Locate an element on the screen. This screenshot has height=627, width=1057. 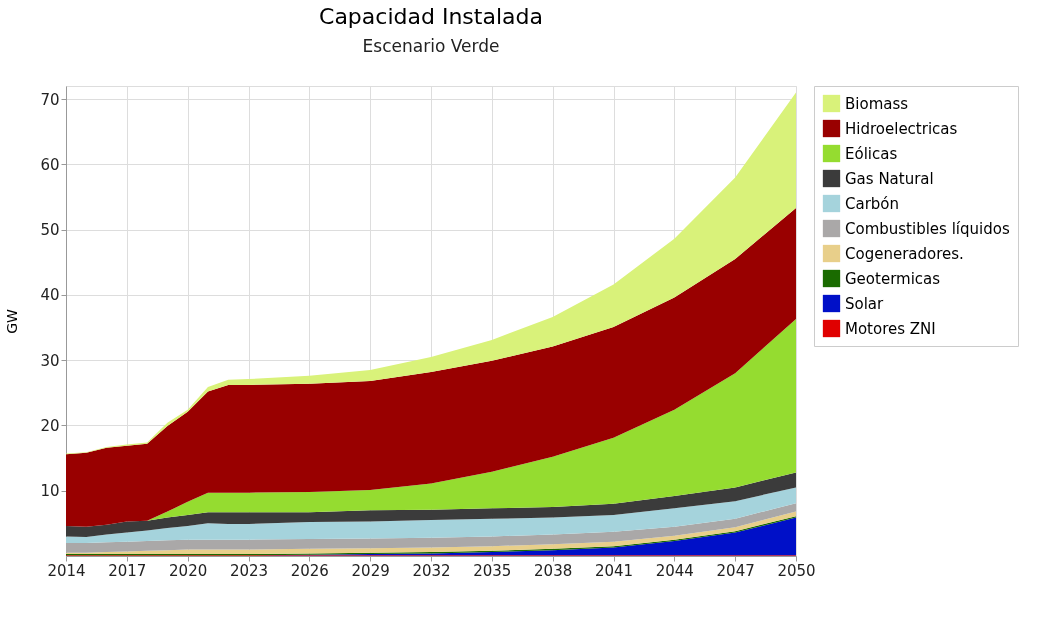
legend-label: Carbón is located at coordinates (872, 203).